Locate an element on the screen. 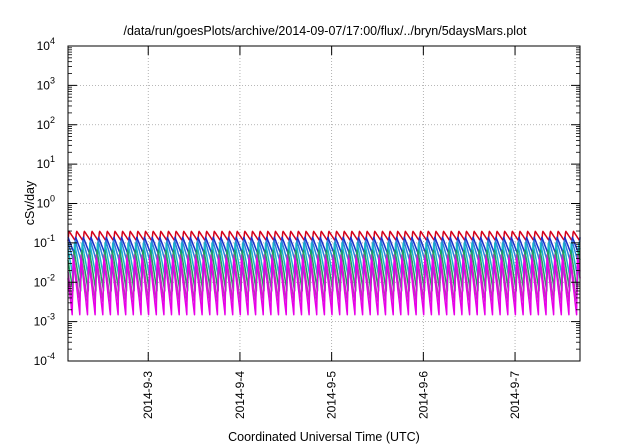 Image resolution: width=640 pixels, height=448 pixels. y-axis-label: cSv/day is located at coordinates (30, 202).